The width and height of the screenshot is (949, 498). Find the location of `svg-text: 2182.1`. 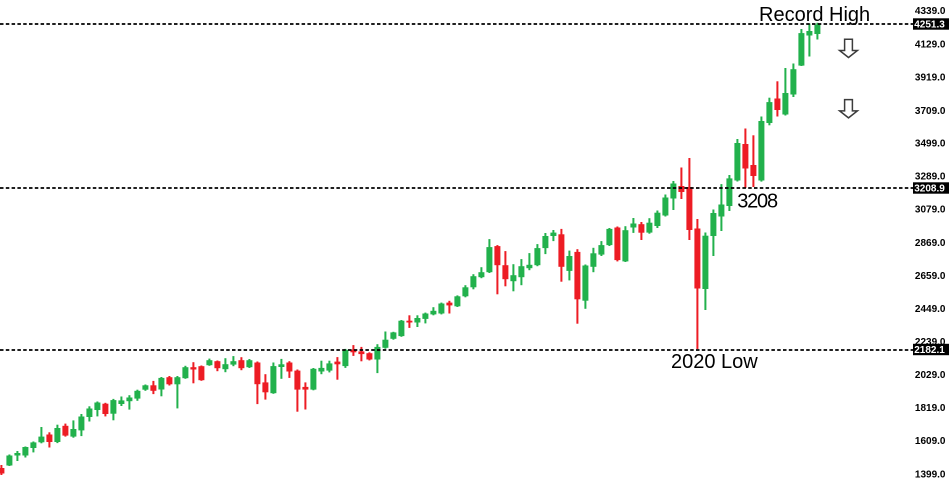

svg-text: 2182.1 is located at coordinates (929, 350).